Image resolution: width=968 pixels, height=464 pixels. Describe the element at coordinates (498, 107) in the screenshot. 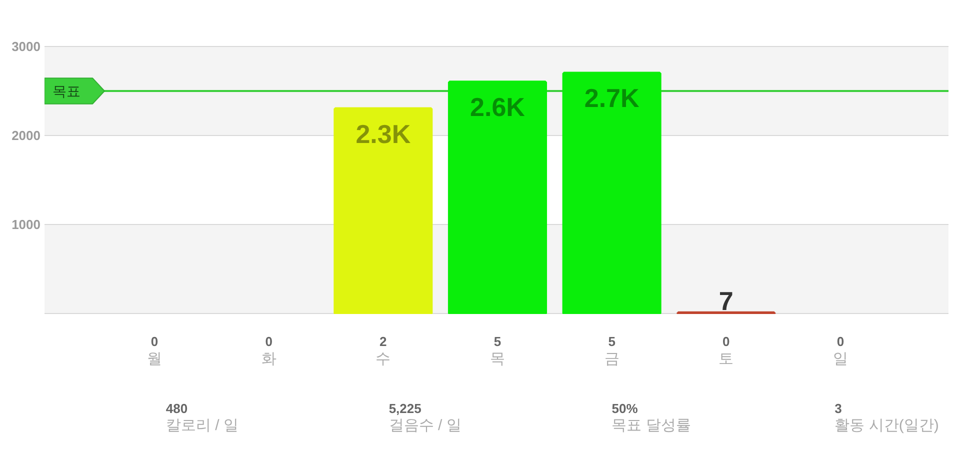

I see `data-label: 2.6K` at that location.